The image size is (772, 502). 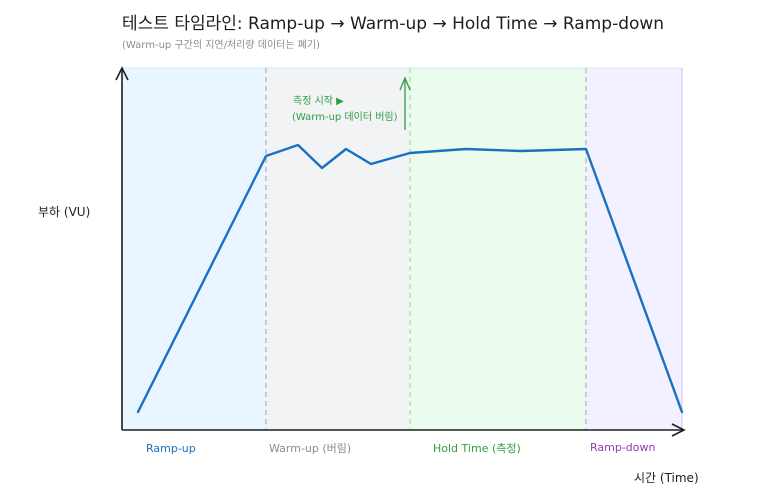 What do you see at coordinates (405, 83) in the screenshot?
I see `up-arrow-icon` at bounding box center [405, 83].